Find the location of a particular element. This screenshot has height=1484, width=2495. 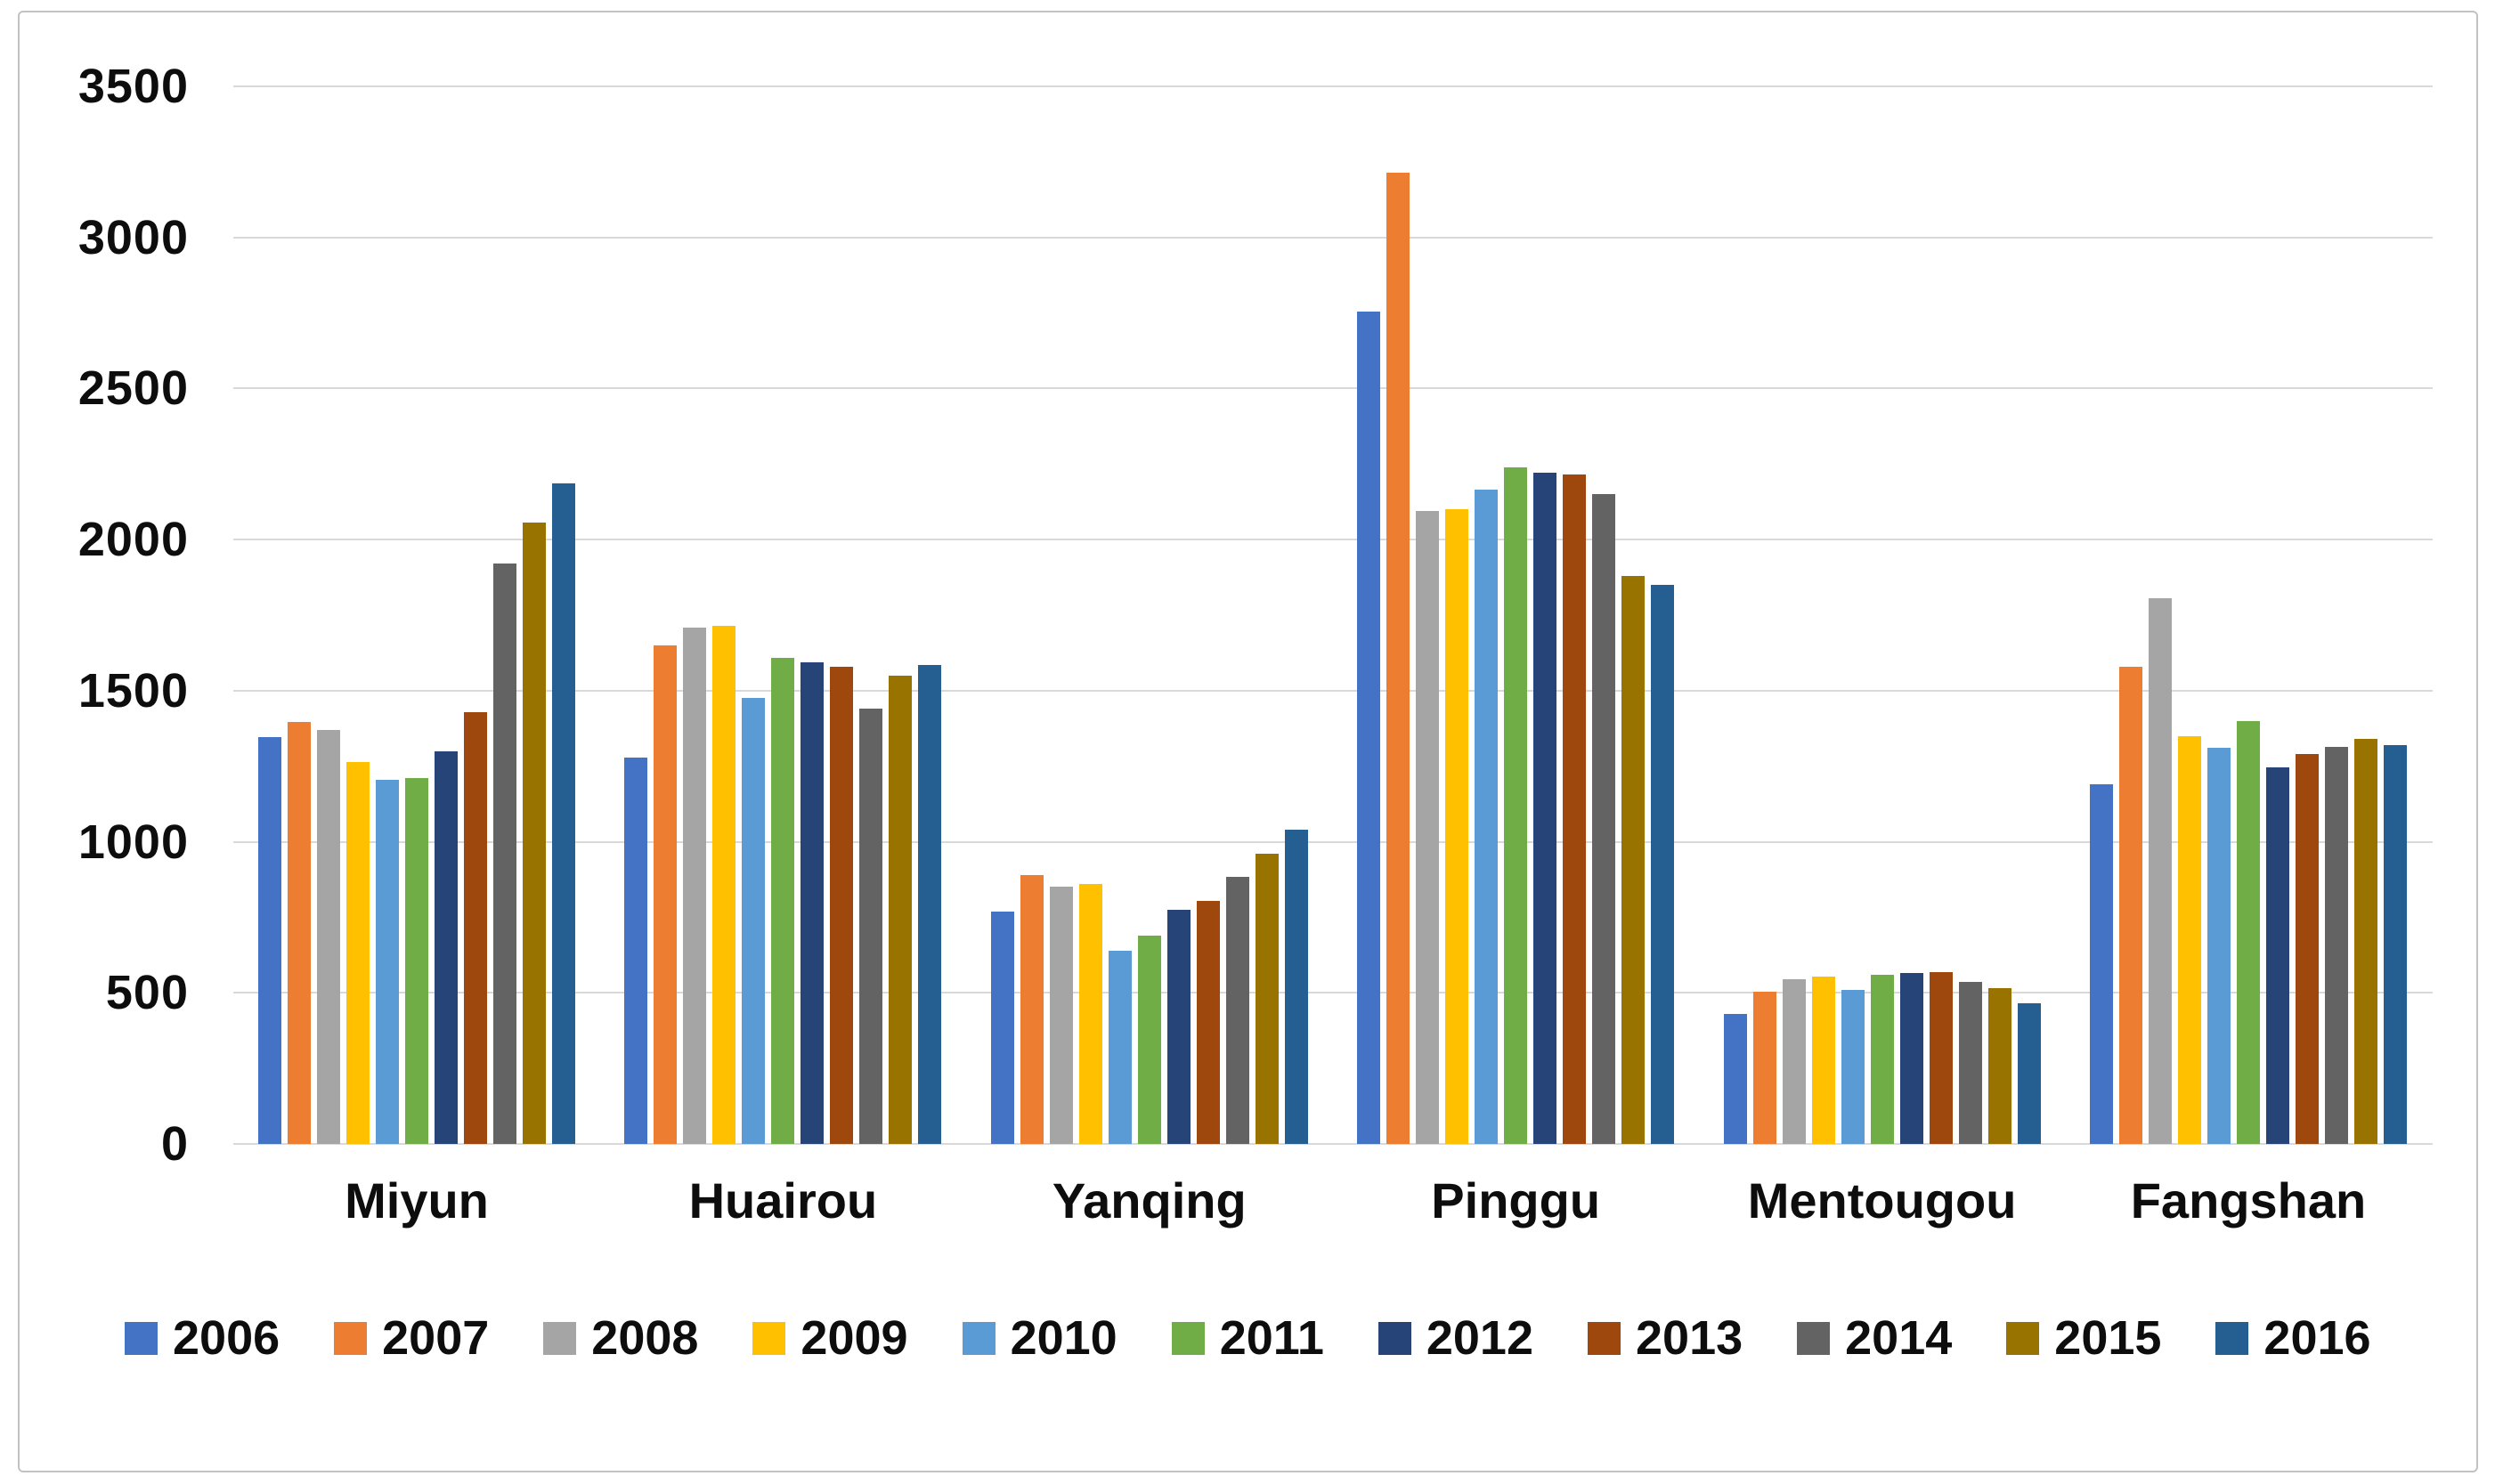

bar-yanqing-2014 is located at coordinates (1237, 1010).